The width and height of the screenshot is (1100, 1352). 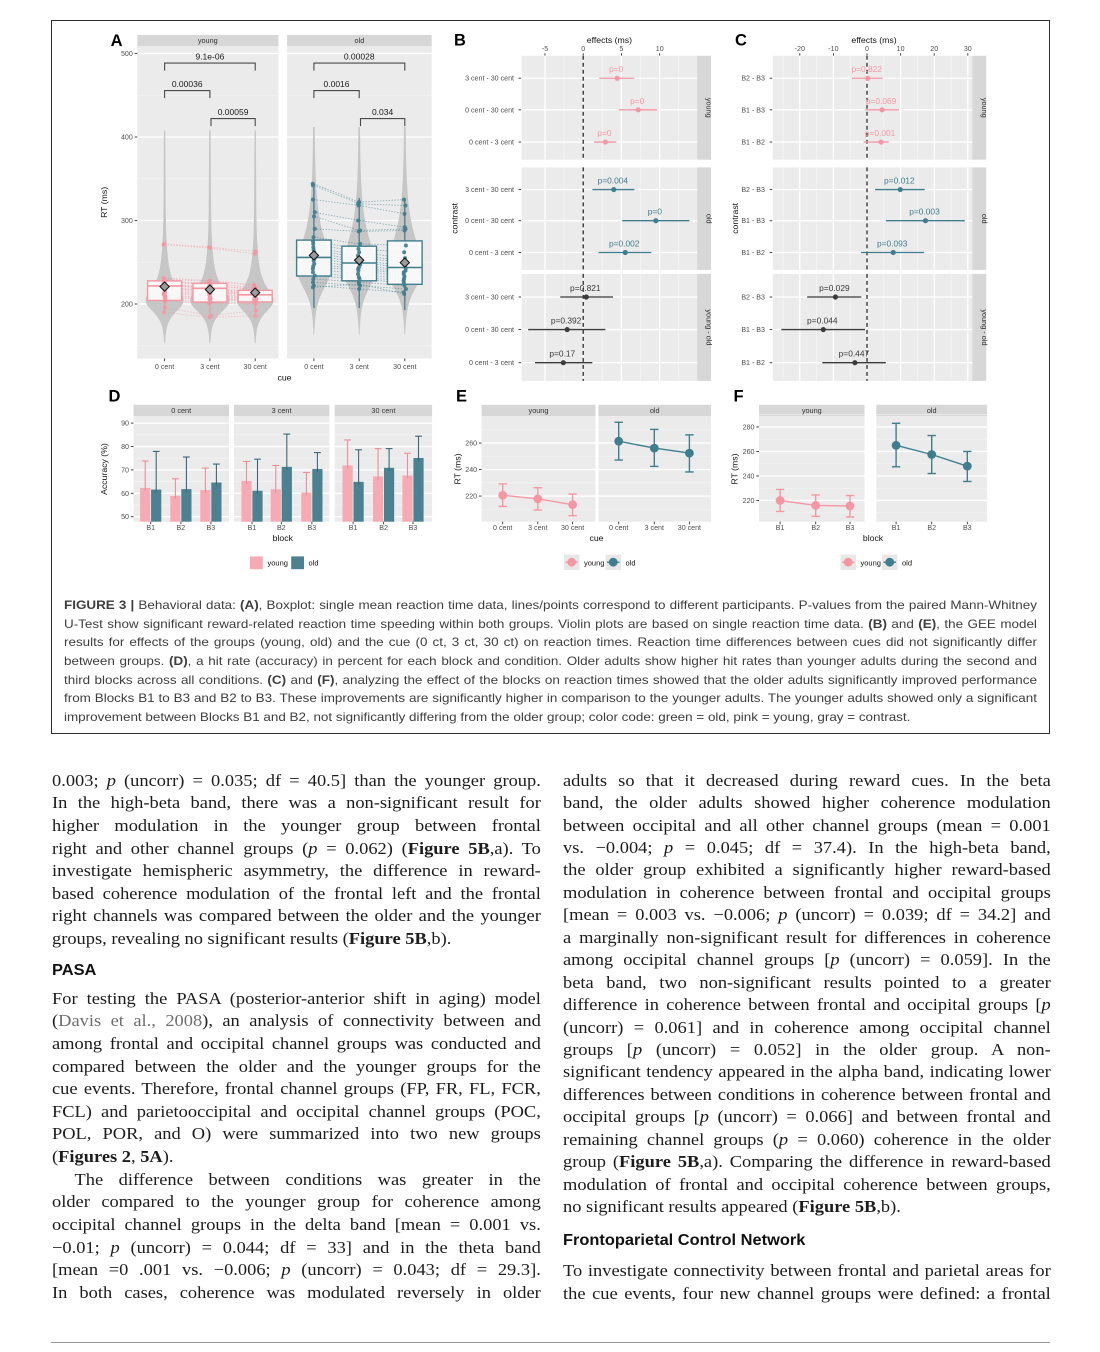 I want to click on svg-text: -5, so click(x=545, y=49).